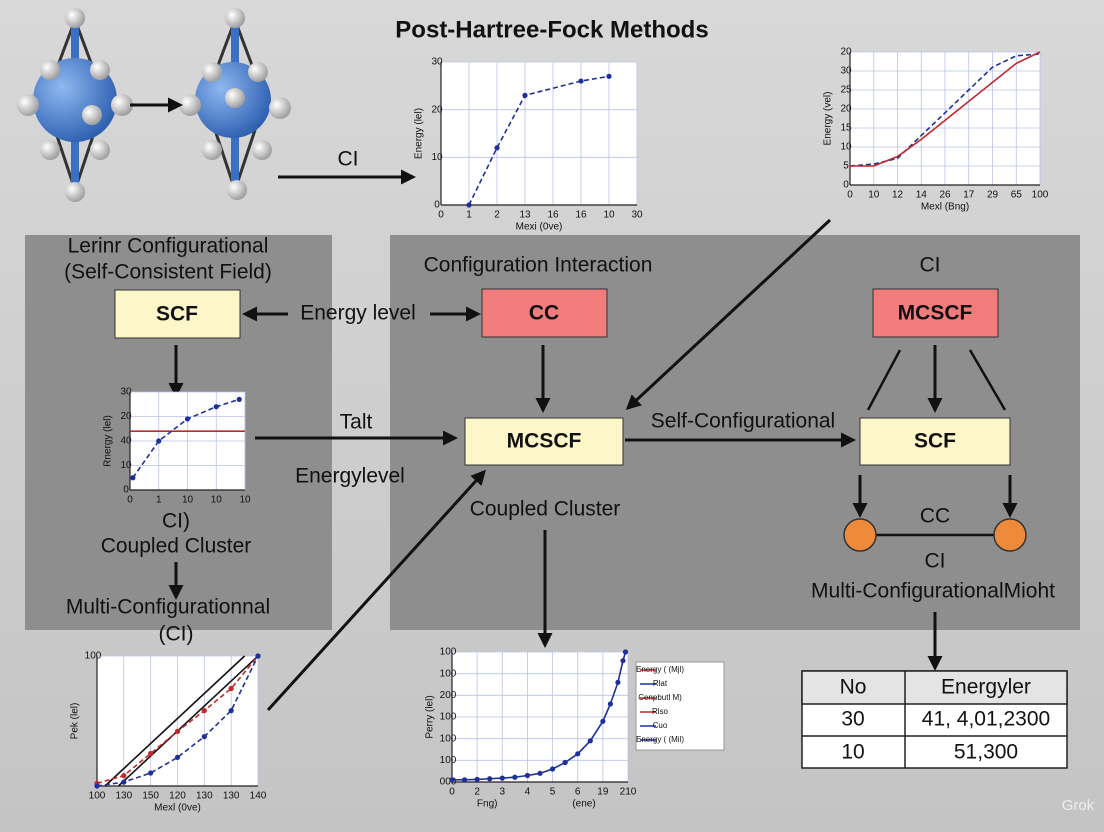 This screenshot has height=832, width=1104. I want to click on table-header: No, so click(853, 687).